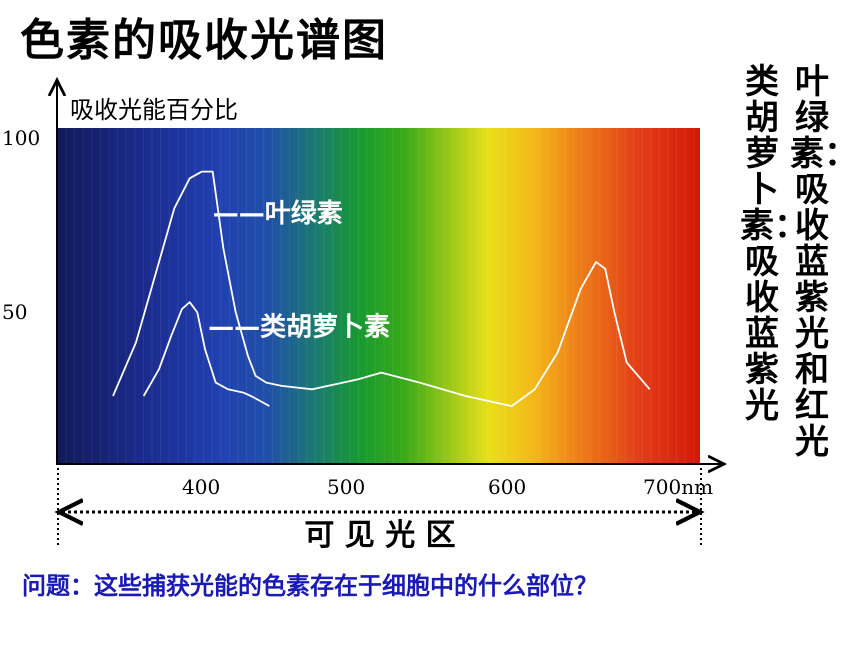 The height and width of the screenshot is (645, 860). I want to click on page-title: 色素的吸收光谱图, so click(204, 40).